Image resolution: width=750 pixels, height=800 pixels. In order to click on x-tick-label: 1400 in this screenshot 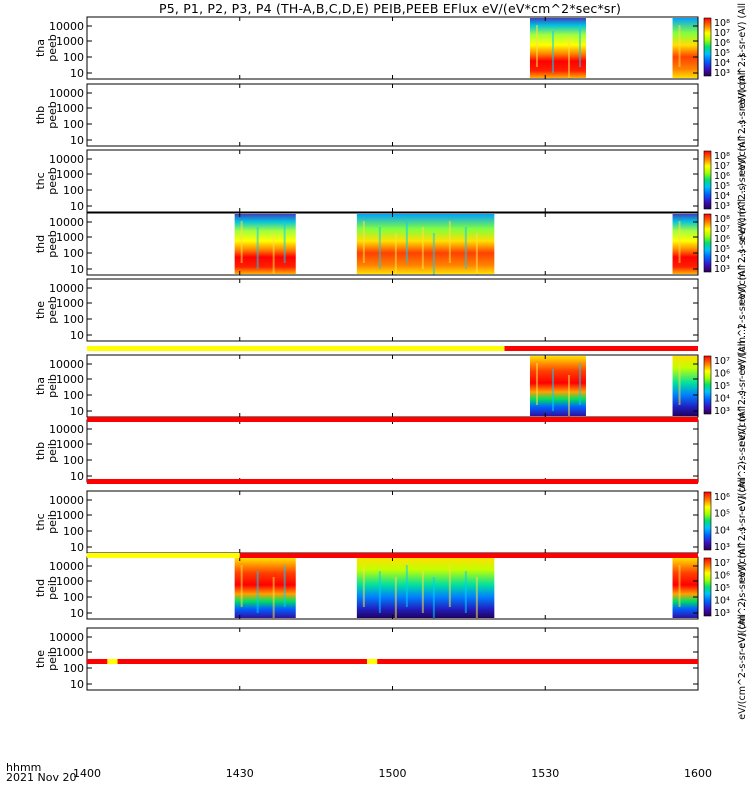, I will do `click(87, 773)`.